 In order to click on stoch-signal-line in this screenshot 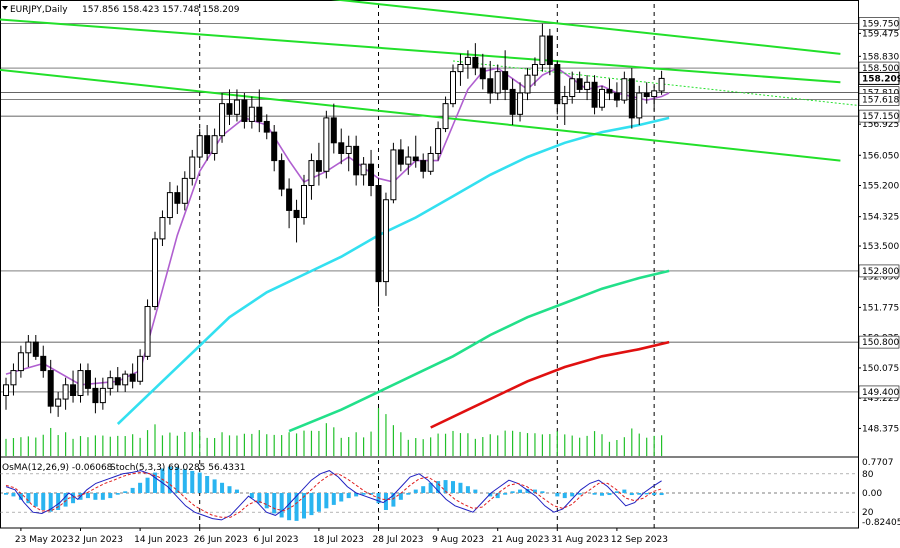, I will do `click(333, 494)`.